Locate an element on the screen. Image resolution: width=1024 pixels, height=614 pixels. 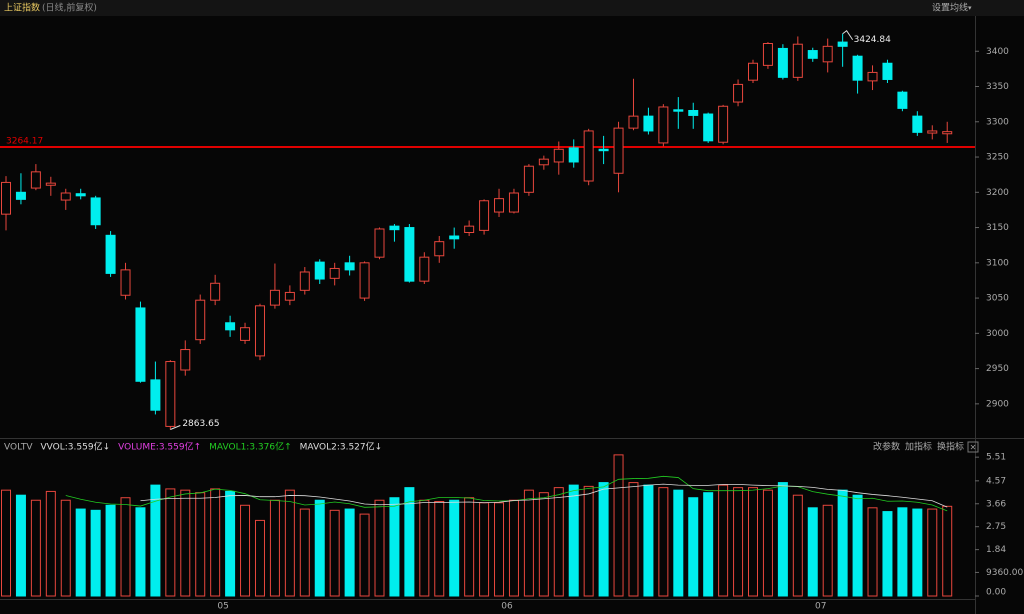
menu-caret: ▾ is located at coordinates (970, 8).